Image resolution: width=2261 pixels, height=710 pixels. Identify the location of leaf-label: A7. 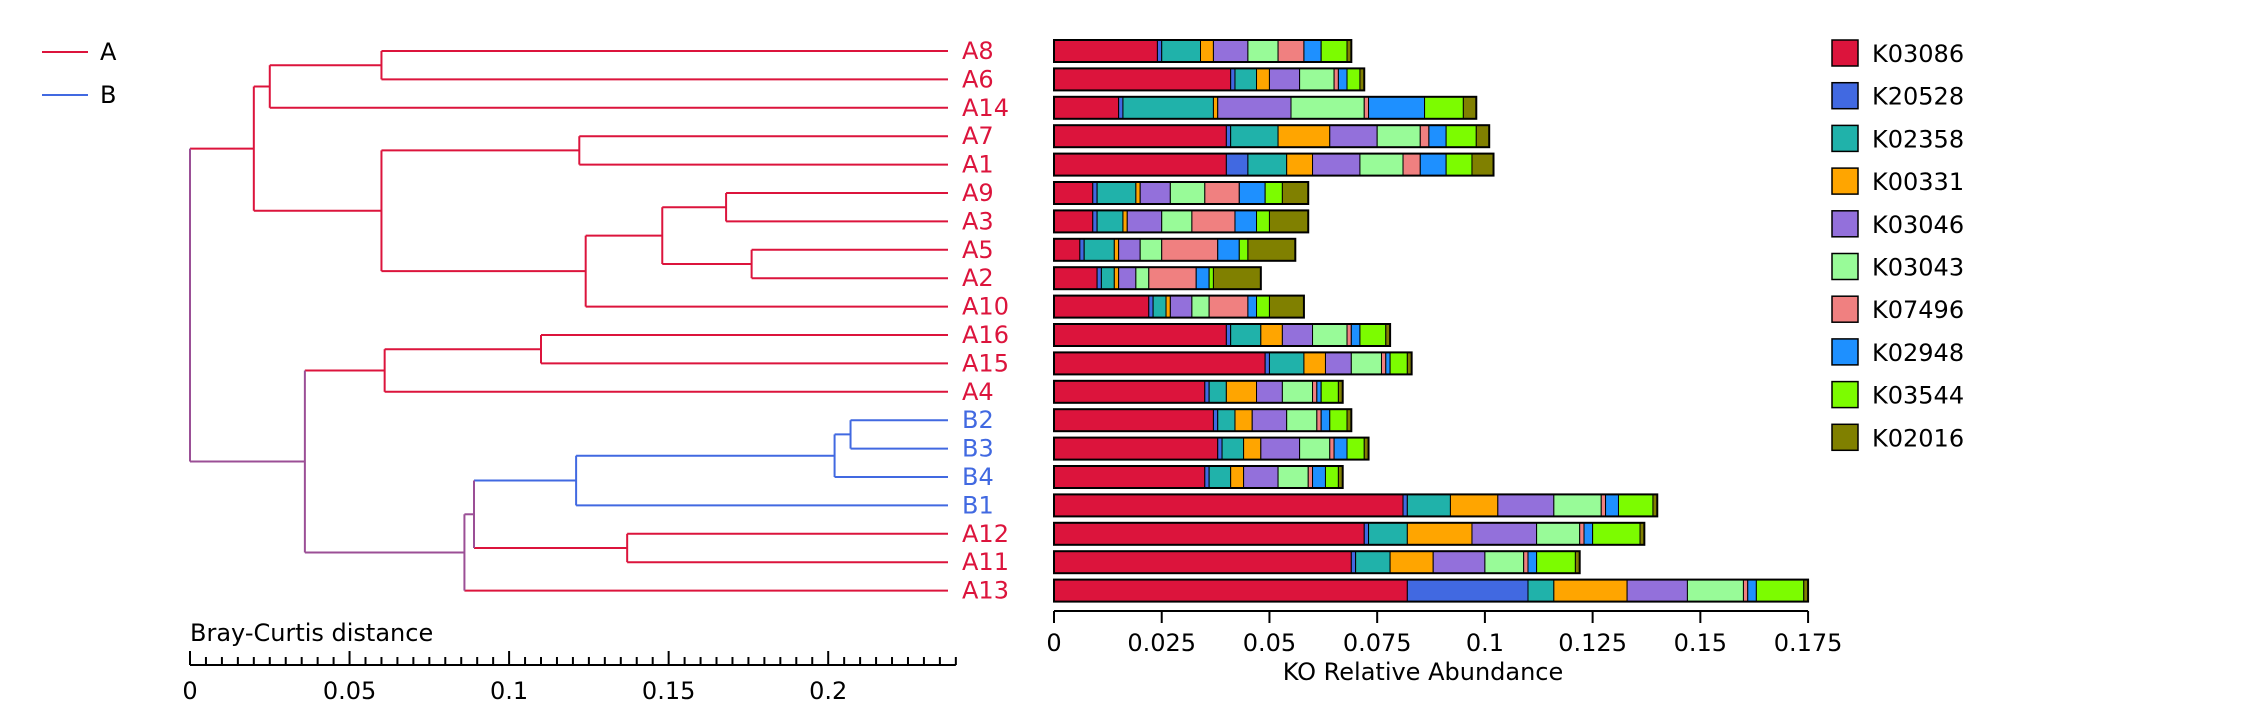
(978, 136).